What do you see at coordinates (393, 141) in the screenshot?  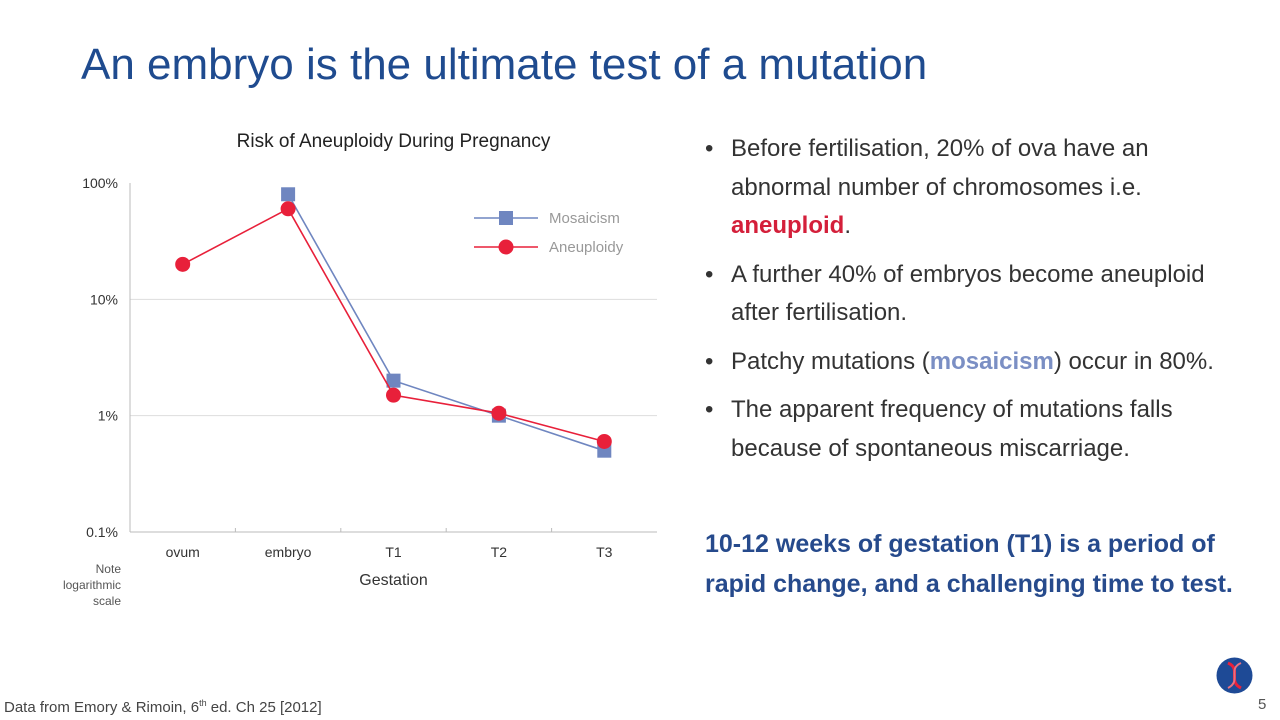 I see `chart-title: Risk of Aneuploidy During Pregnancy` at bounding box center [393, 141].